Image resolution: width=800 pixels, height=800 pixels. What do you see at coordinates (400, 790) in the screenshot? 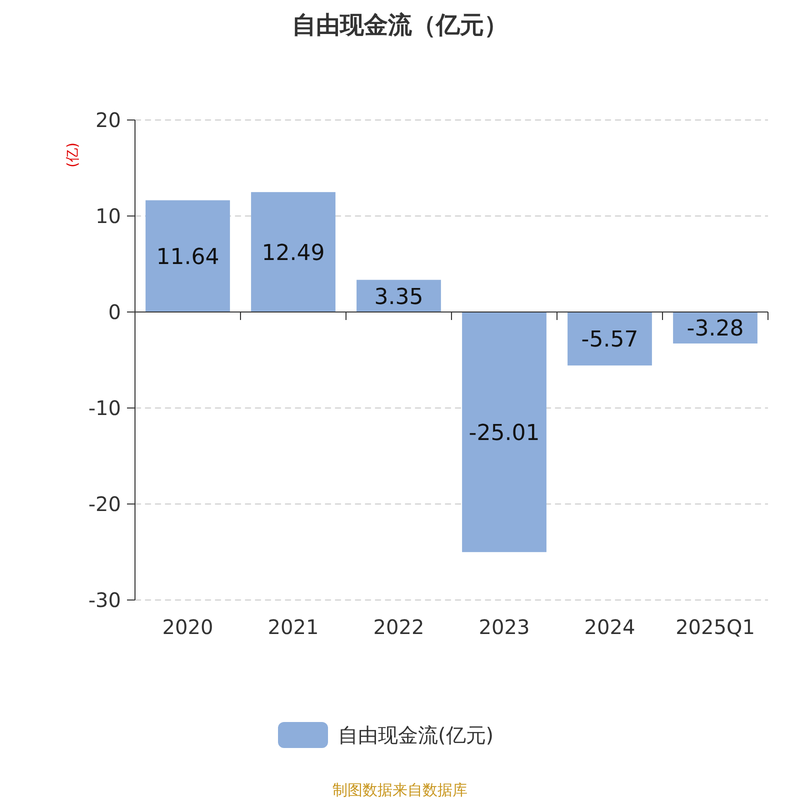
I see `text: 制图数据来自数据库` at bounding box center [400, 790].